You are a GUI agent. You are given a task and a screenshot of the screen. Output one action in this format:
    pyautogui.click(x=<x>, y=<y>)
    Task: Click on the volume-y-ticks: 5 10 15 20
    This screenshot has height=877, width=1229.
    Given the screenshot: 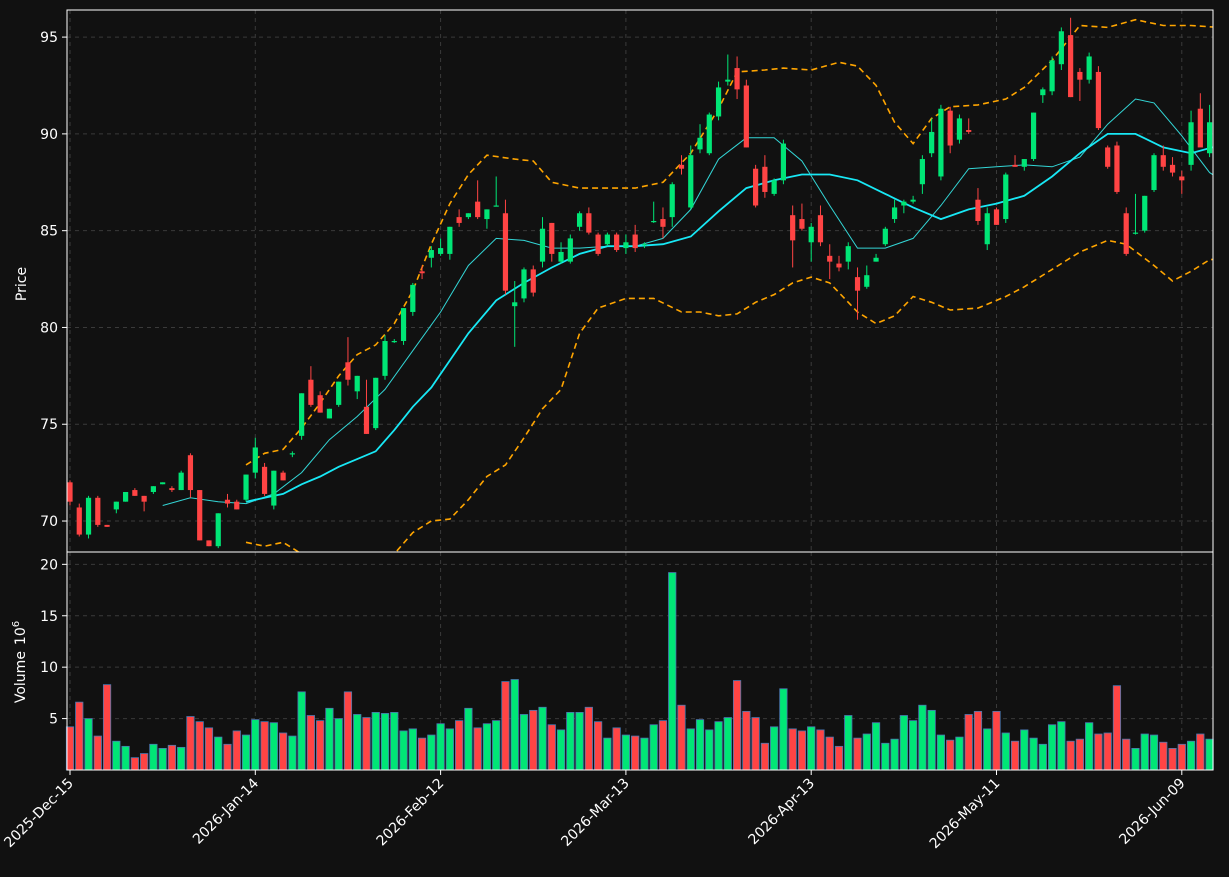 What is the action you would take?
    pyautogui.click(x=53, y=642)
    